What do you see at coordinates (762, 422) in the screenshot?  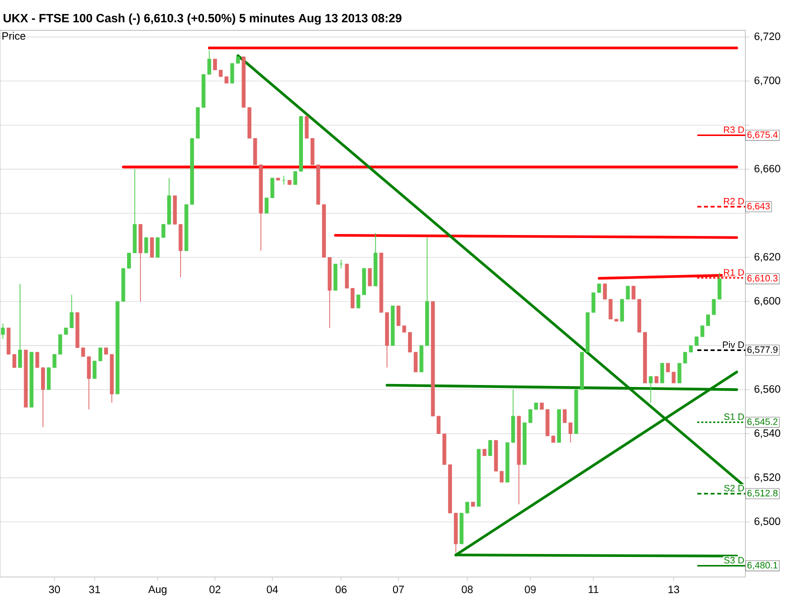 I see `annotation: 6,545.2` at bounding box center [762, 422].